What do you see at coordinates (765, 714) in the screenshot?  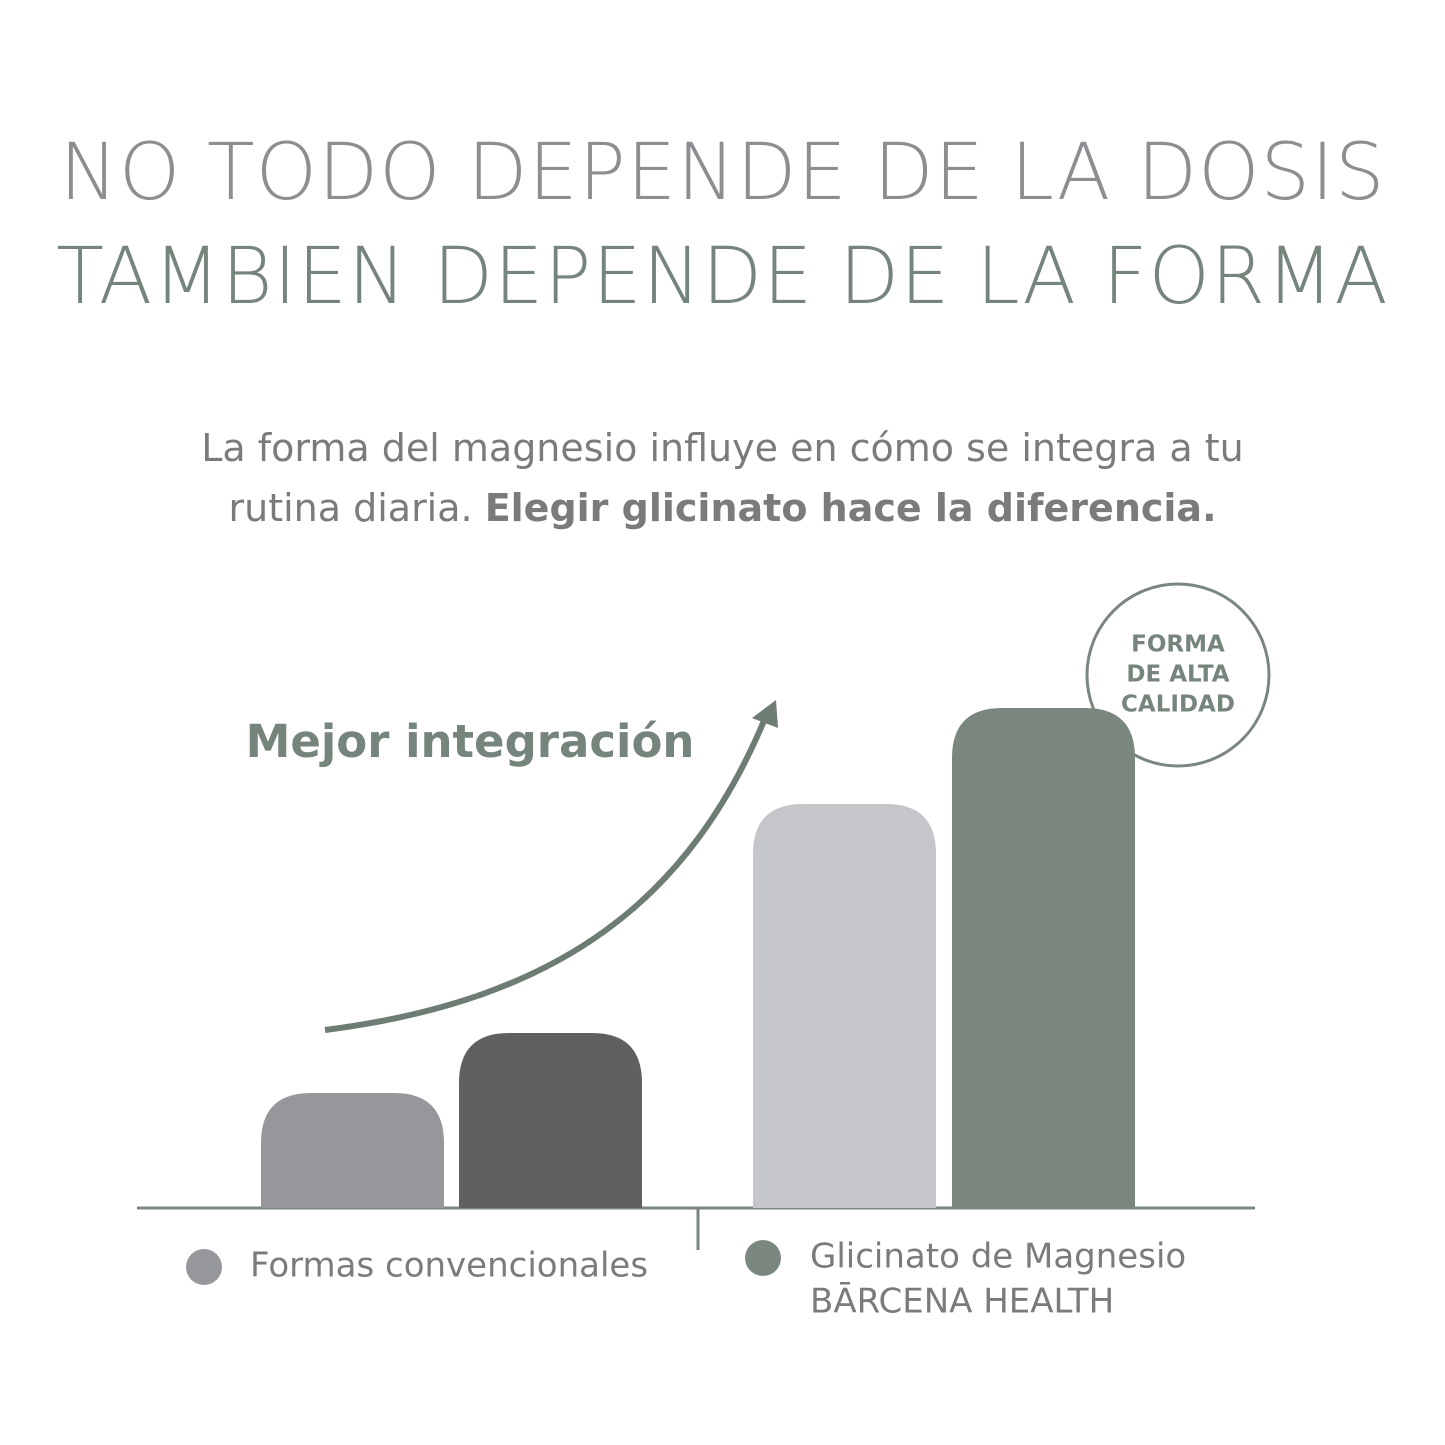 I see `arrow-head` at bounding box center [765, 714].